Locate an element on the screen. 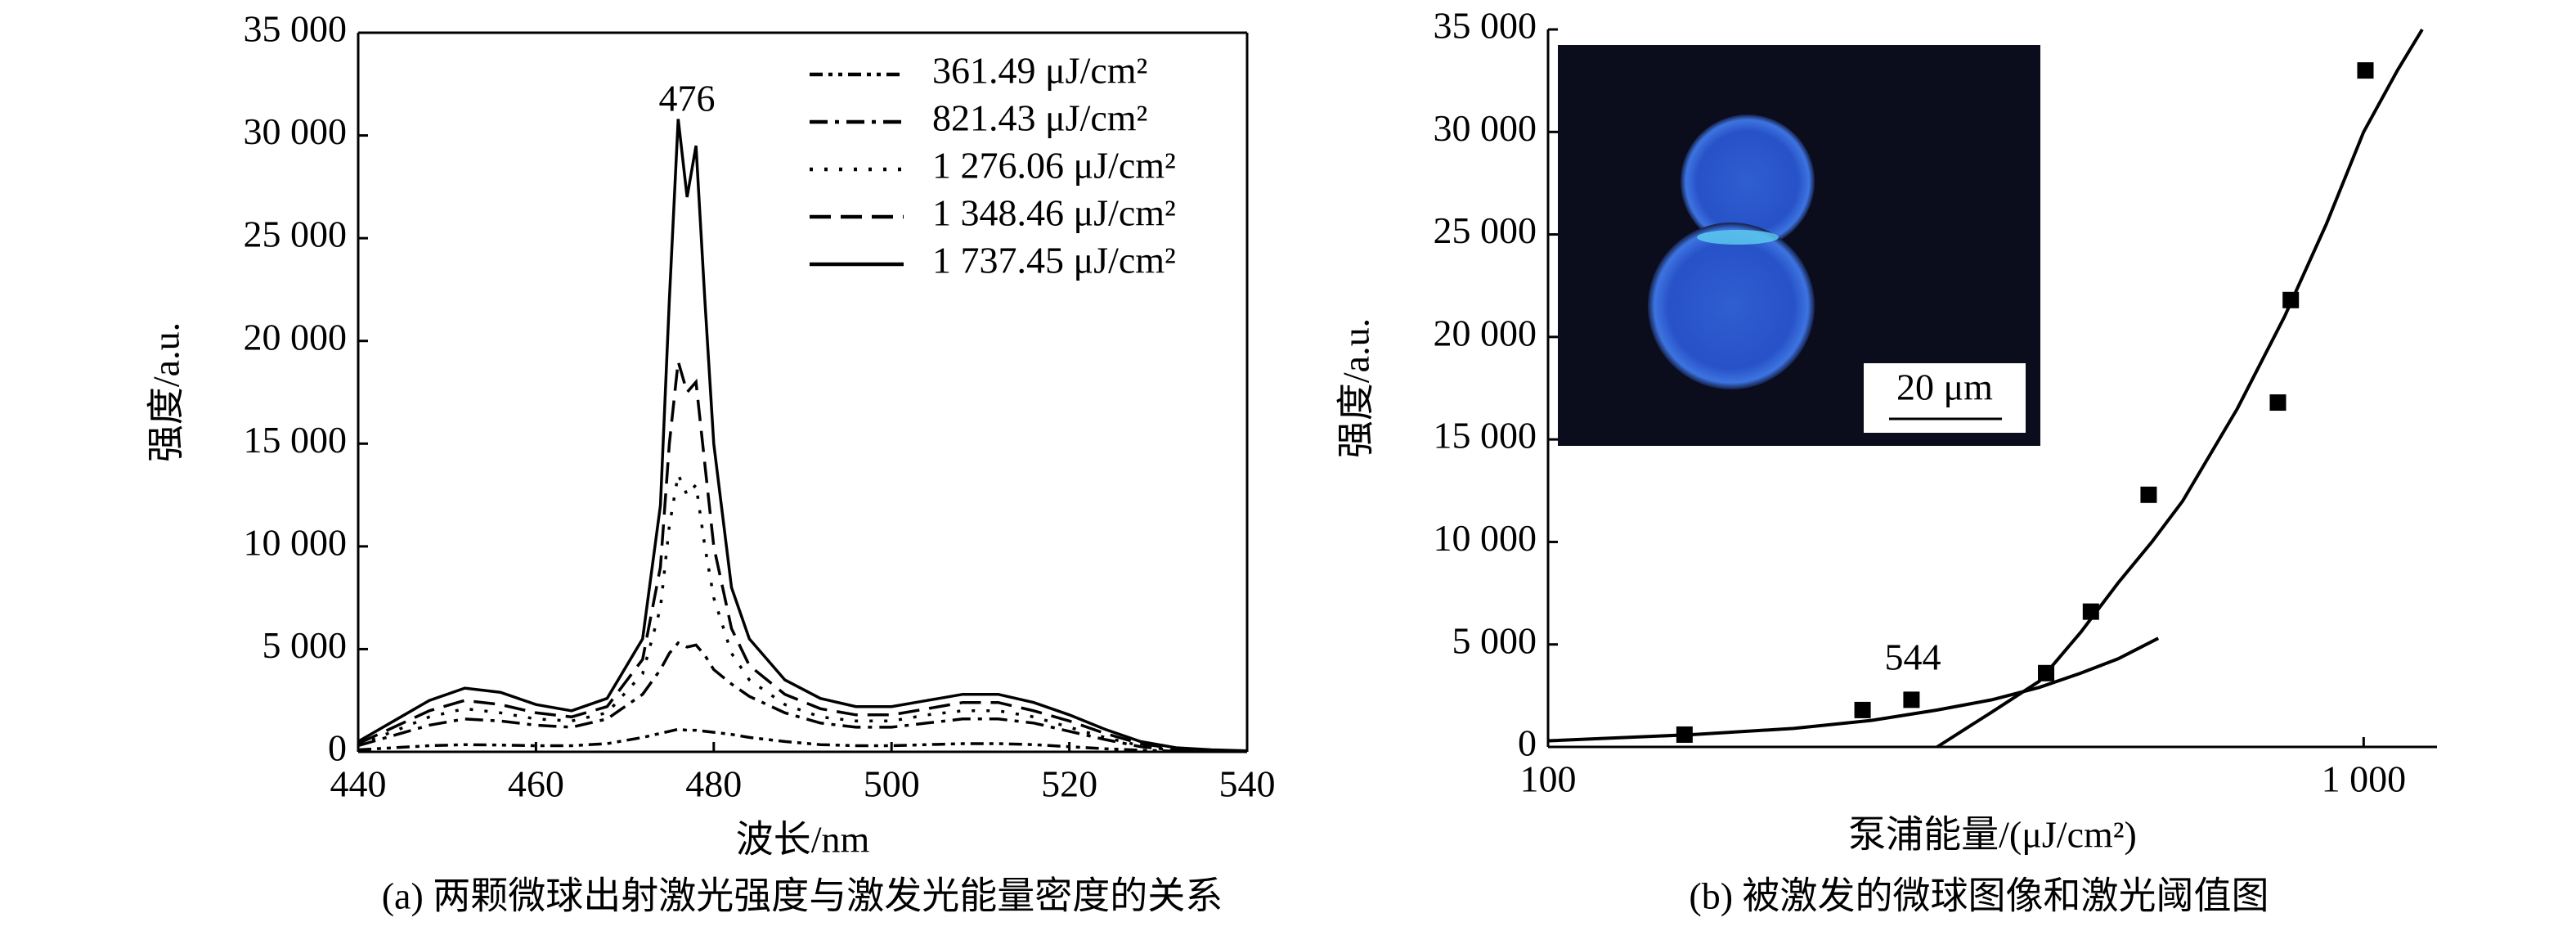 The image size is (2576, 931). annotation: 544 is located at coordinates (1913, 657).